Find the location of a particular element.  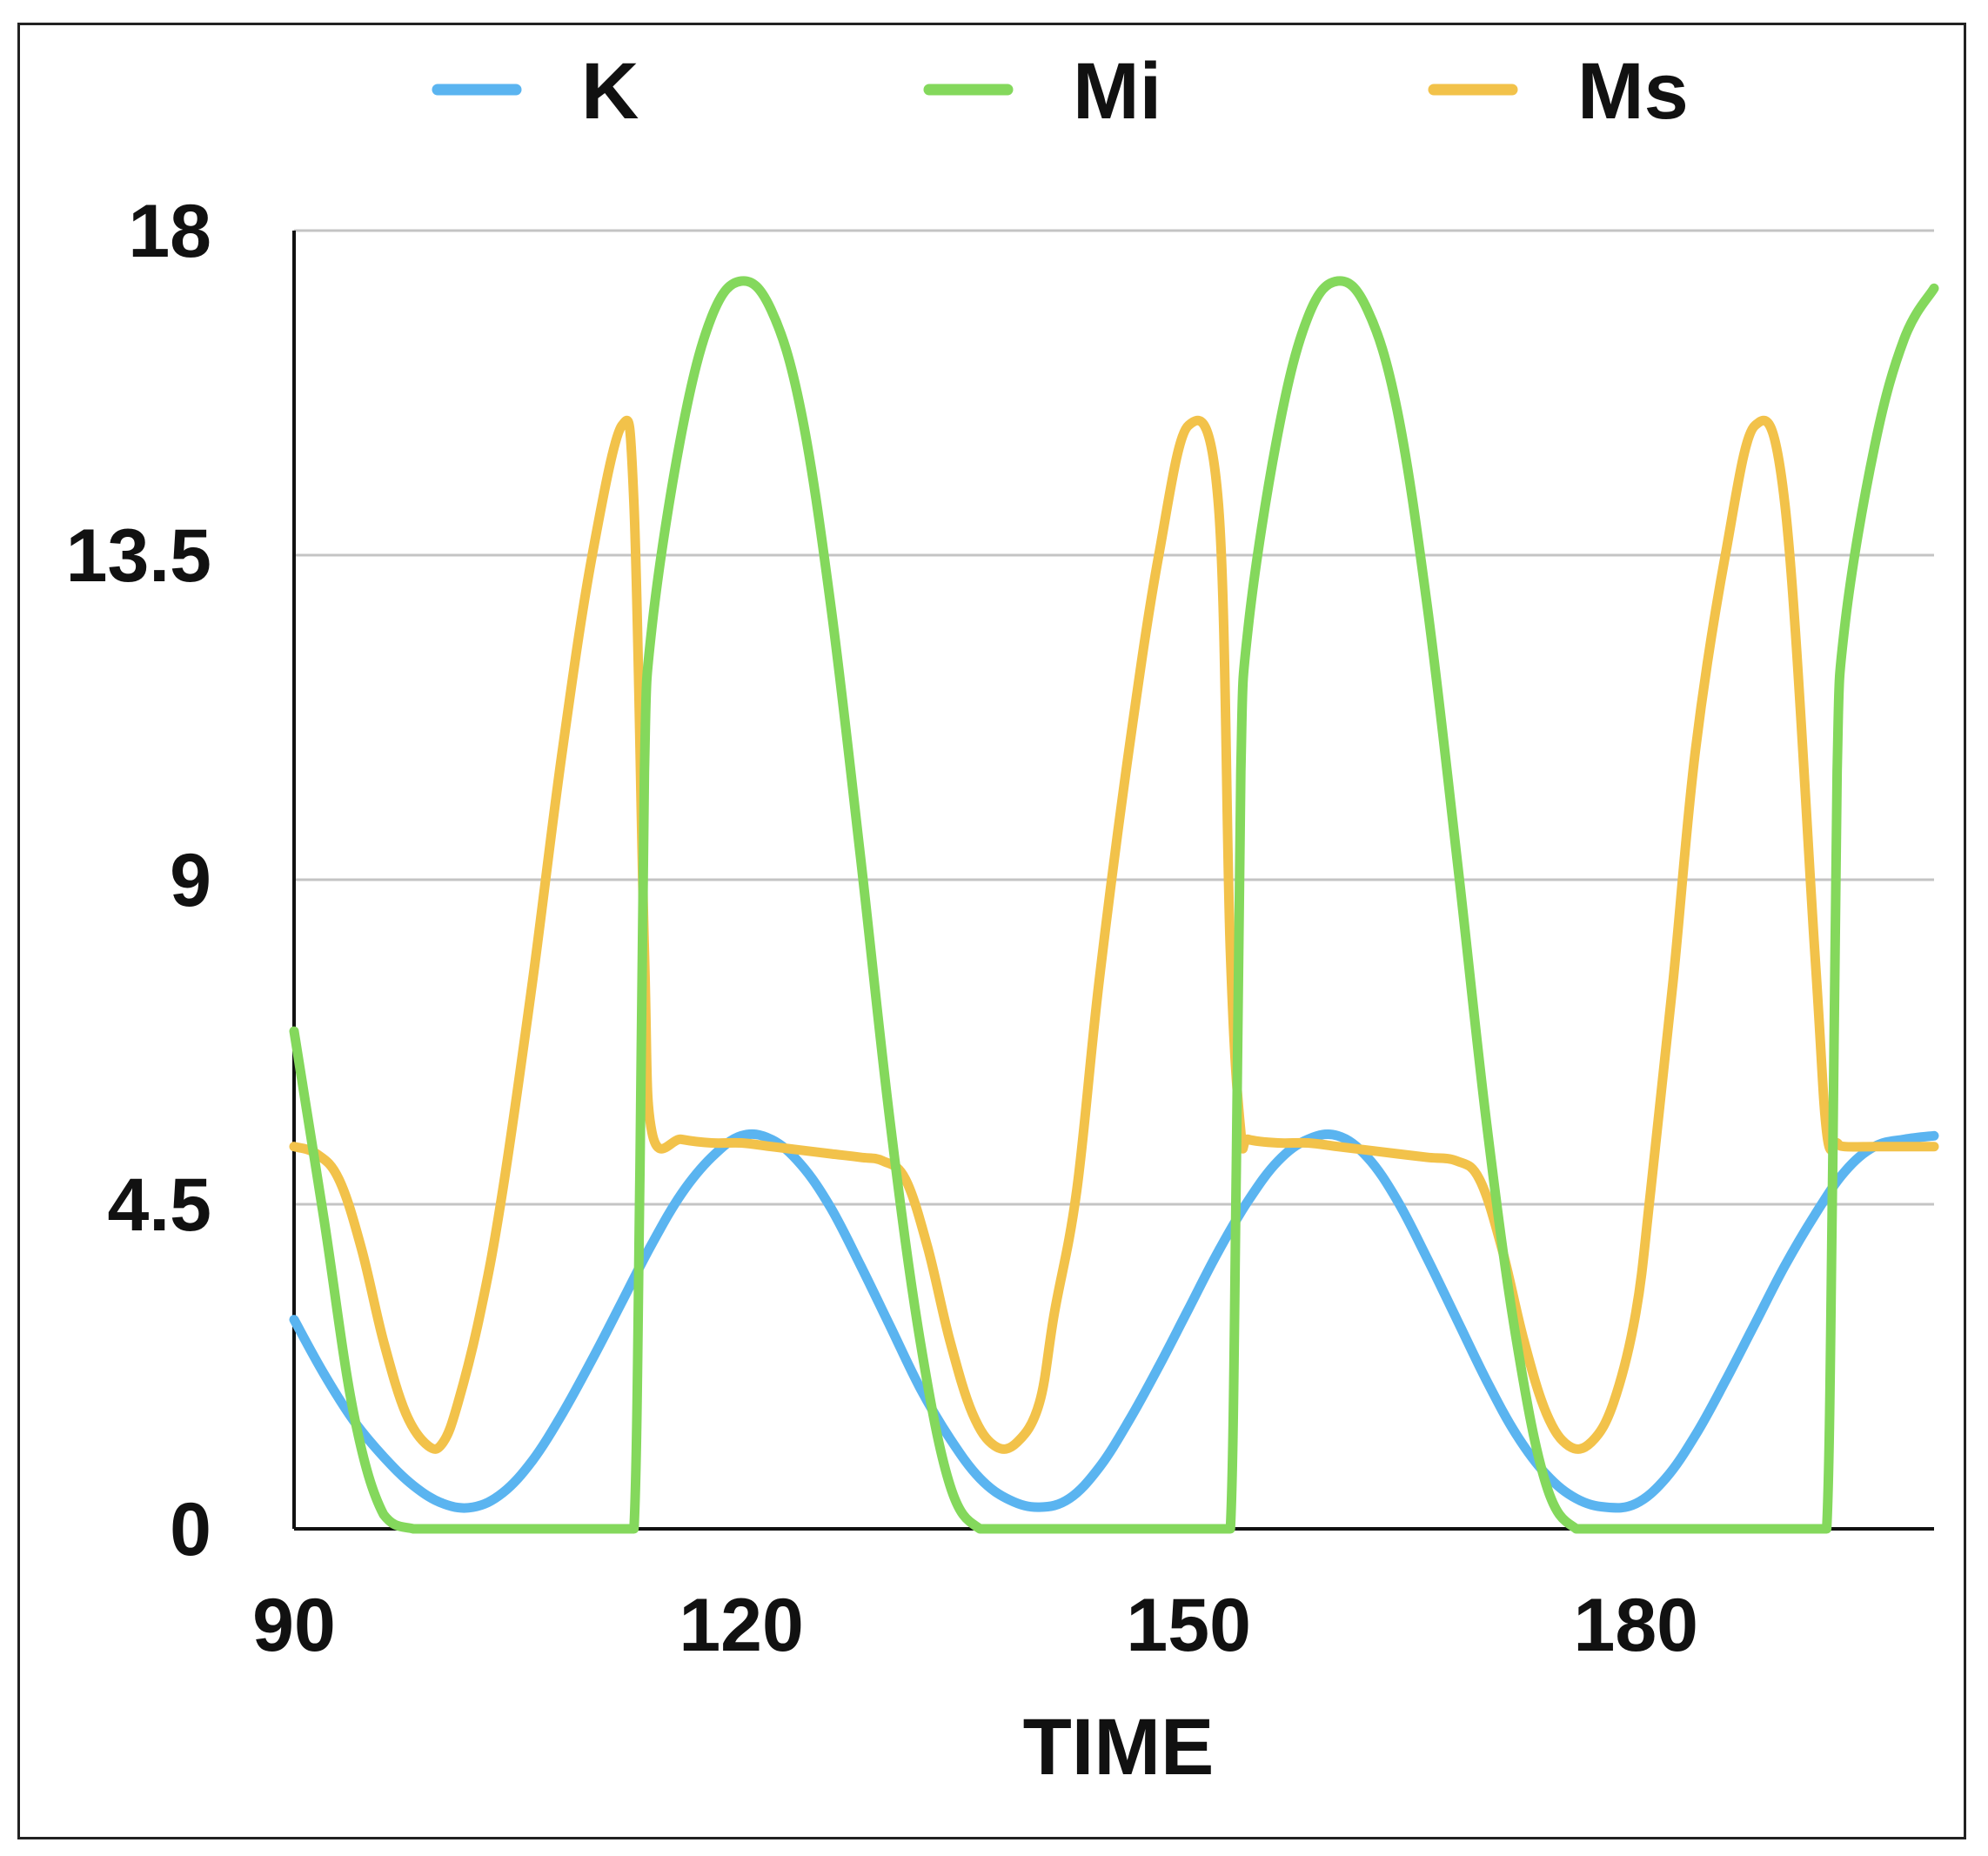

y-tick-label: 18 is located at coordinates (169, 231).